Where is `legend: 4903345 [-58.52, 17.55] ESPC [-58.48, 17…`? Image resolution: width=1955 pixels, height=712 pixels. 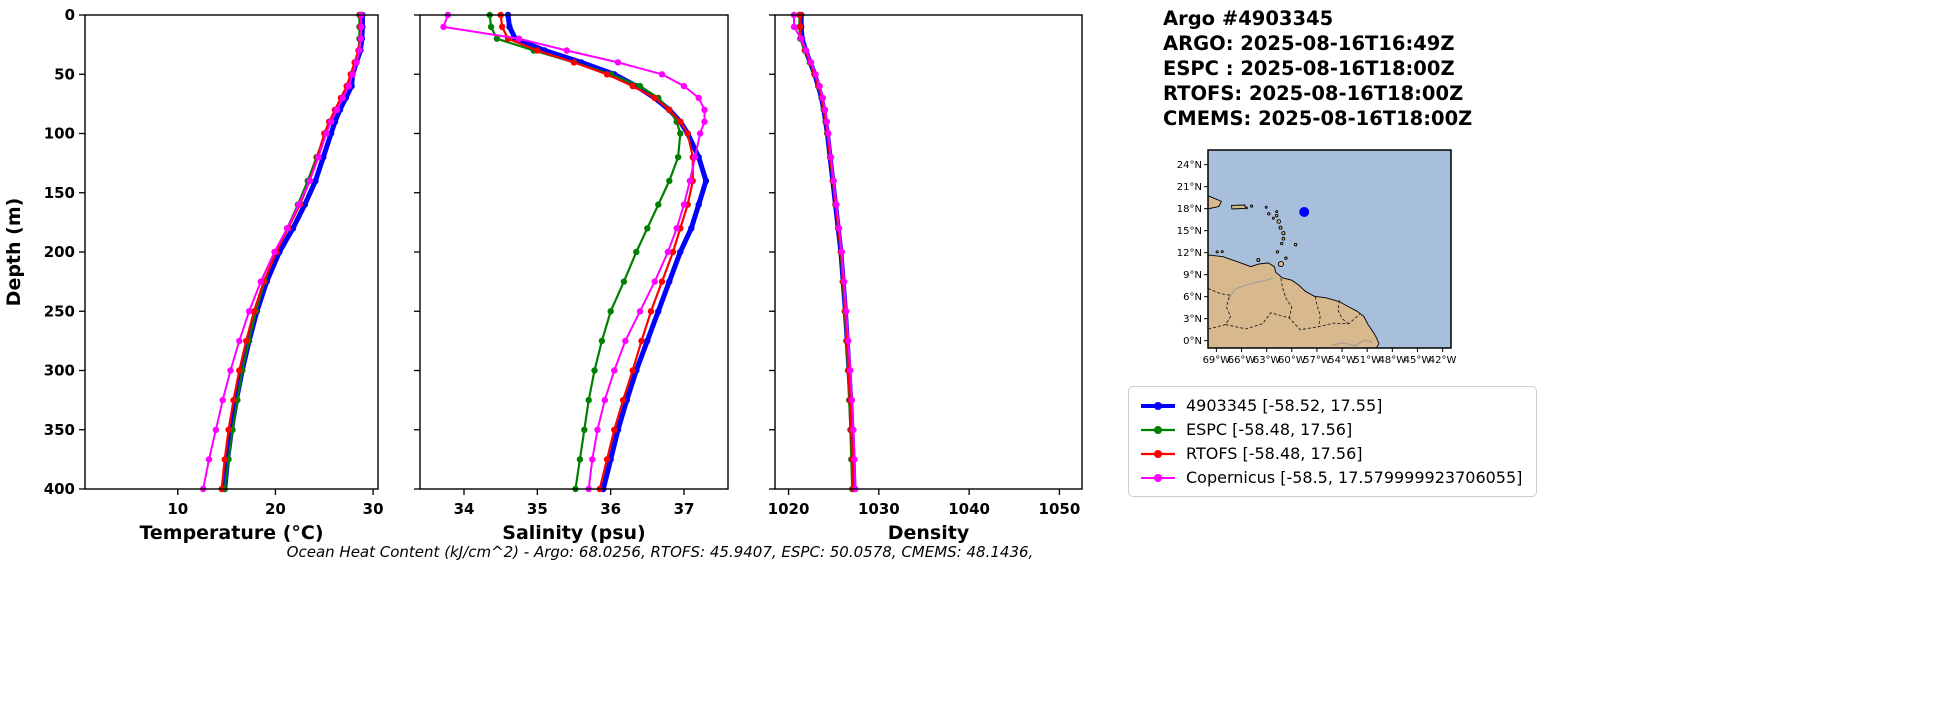
legend: 4903345 [-58.52, 17.55] ESPC [-58.48, 17… is located at coordinates (1333, 441).